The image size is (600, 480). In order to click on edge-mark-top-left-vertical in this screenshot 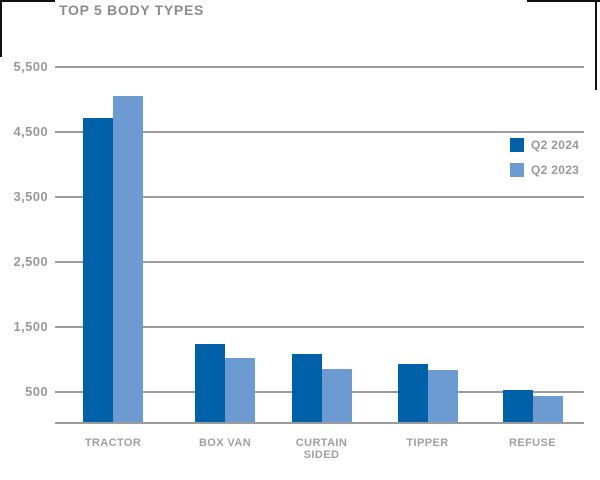, I will do `click(1, 28)`.